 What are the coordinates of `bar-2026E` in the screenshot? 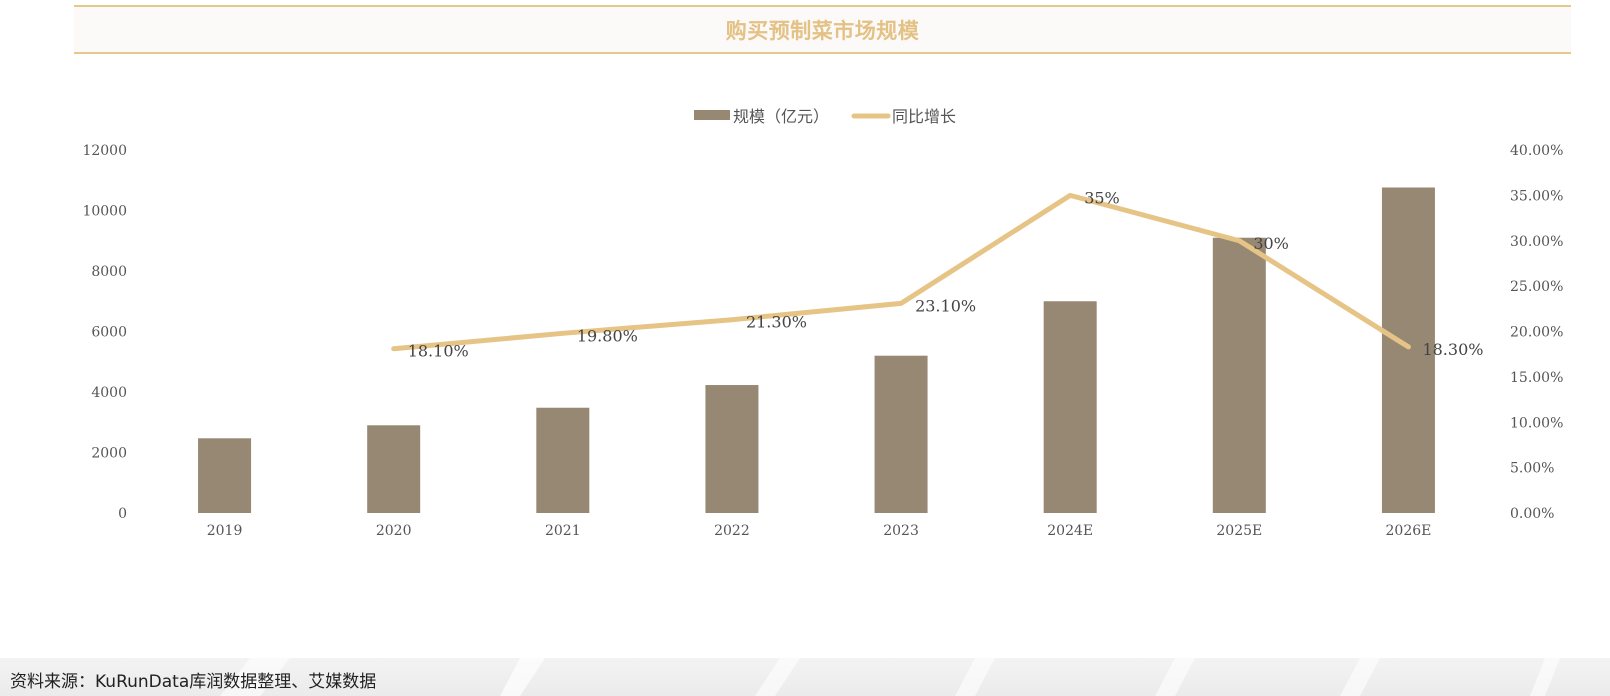 It's located at (1408, 350).